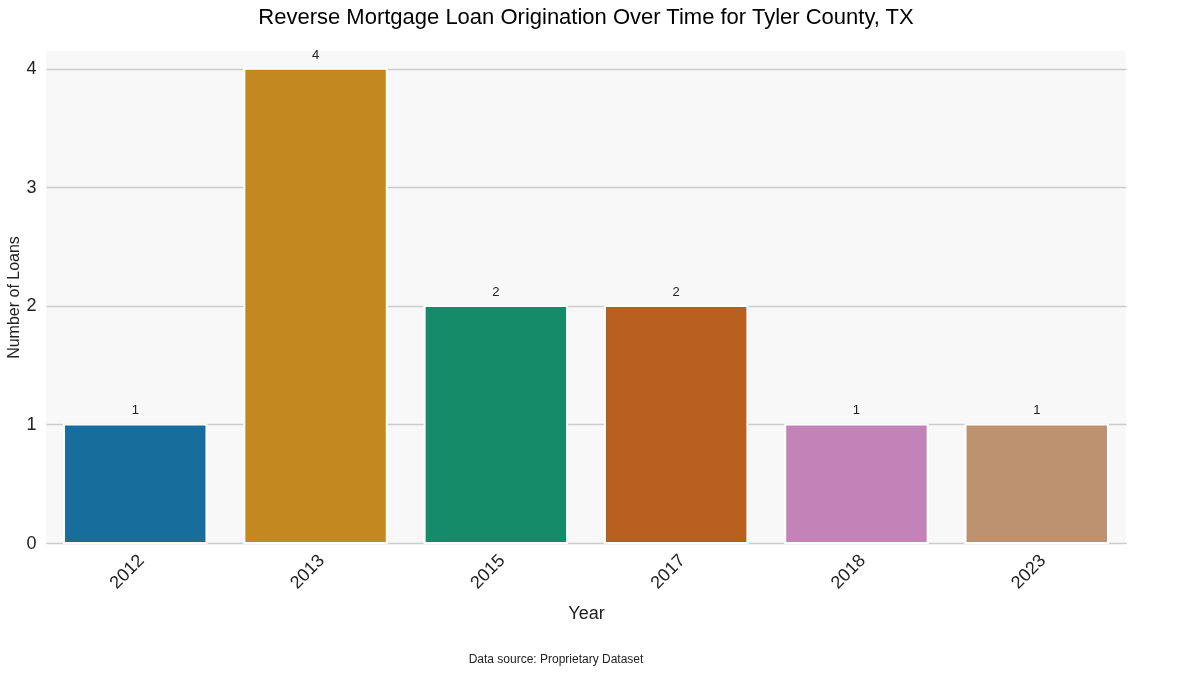  What do you see at coordinates (556, 659) in the screenshot?
I see `source-note: Data source: Proprietary Dataset` at bounding box center [556, 659].